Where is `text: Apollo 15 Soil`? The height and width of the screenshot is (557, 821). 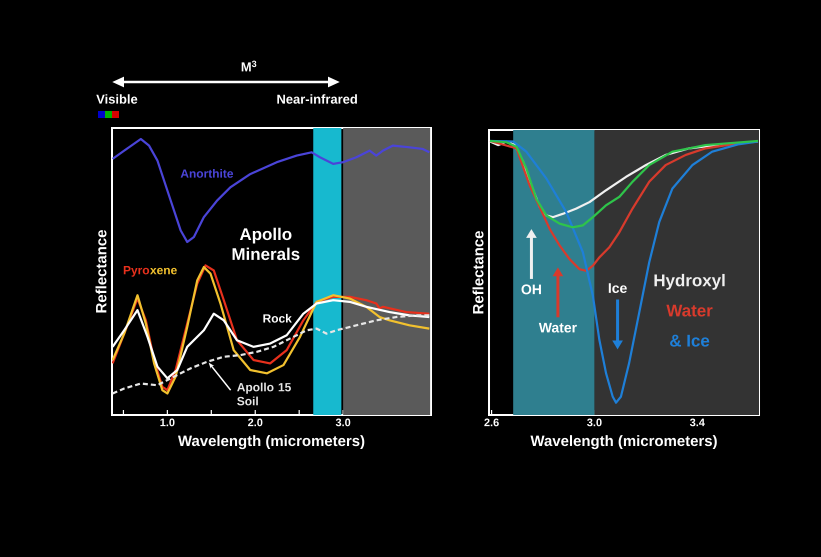
text: Apollo 15 Soil is located at coordinates (264, 394).